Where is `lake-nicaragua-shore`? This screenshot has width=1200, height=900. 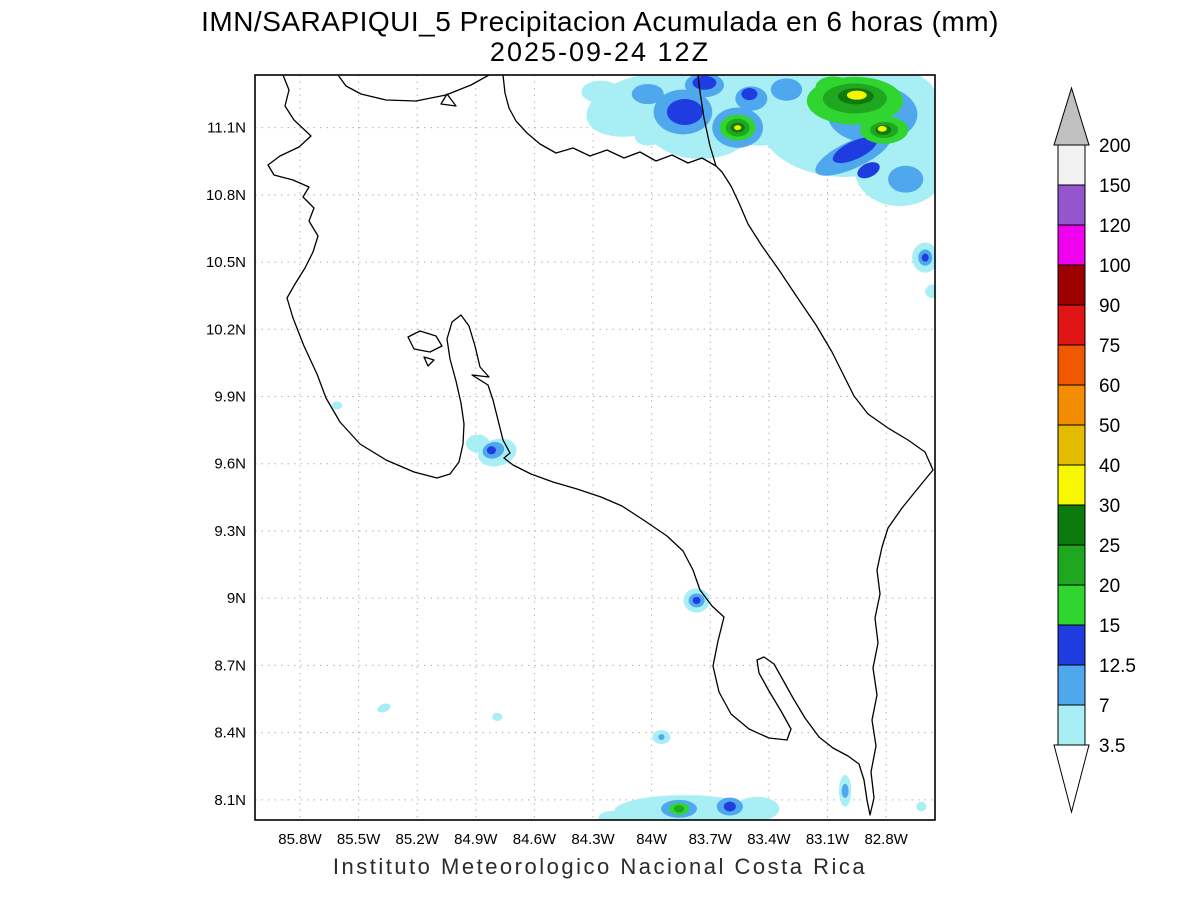 lake-nicaragua-shore is located at coordinates (413, 88).